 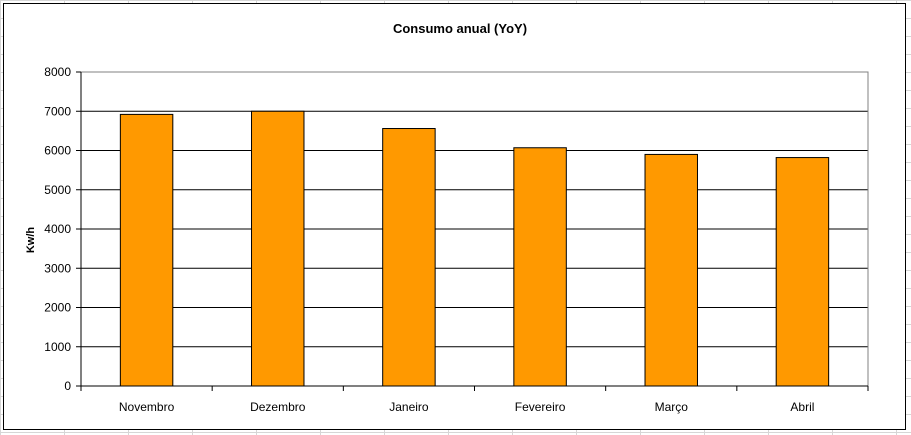 What do you see at coordinates (540, 407) in the screenshot?
I see `x-tick-label: Fevereiro` at bounding box center [540, 407].